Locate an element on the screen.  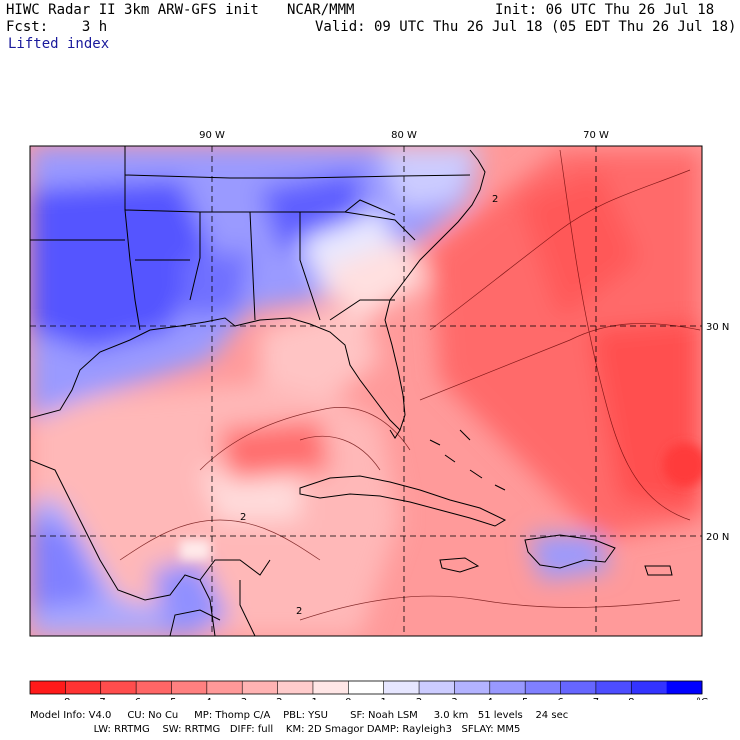
colorbar is located at coordinates (366, 687).